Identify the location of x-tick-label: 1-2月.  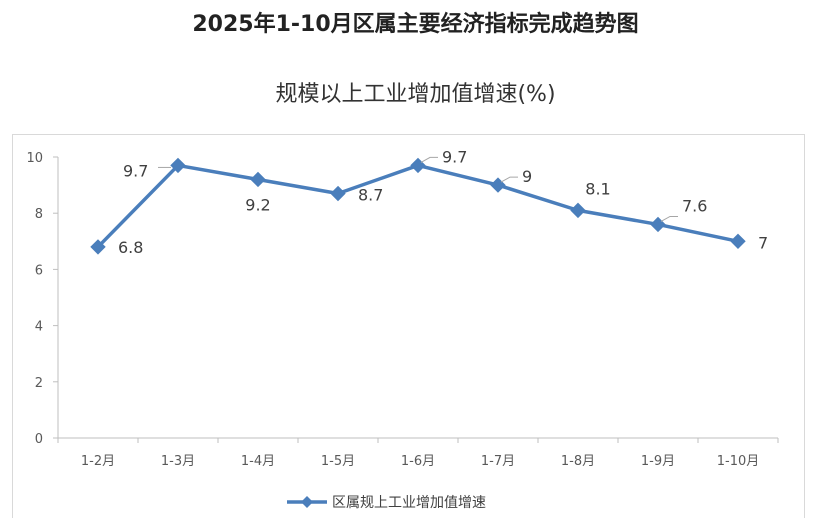
(98, 461).